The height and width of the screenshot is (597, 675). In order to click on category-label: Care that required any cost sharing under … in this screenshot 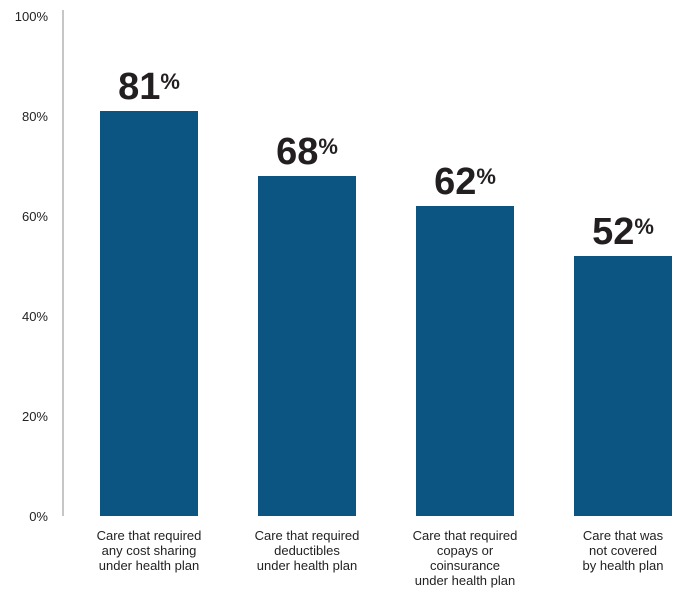, I will do `click(149, 550)`.